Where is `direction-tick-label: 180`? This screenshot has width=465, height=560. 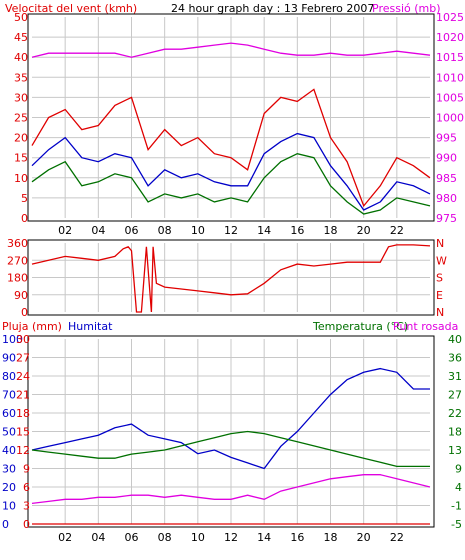 direction-tick-label: 180 is located at coordinates (17, 278).